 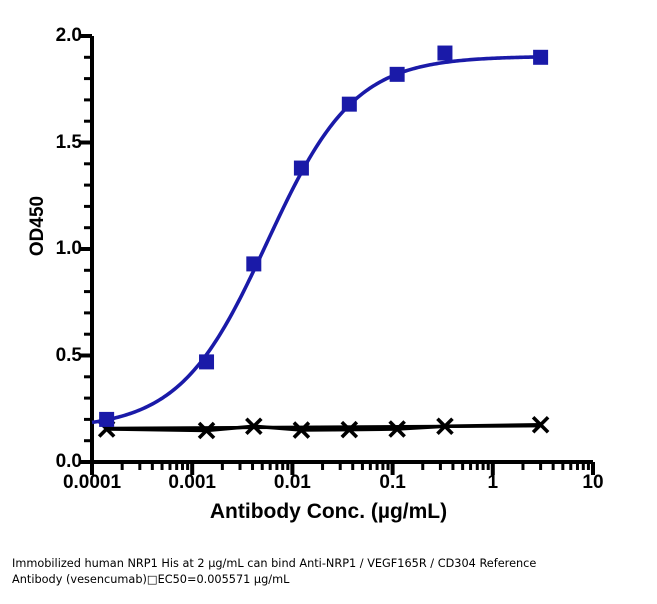 What do you see at coordinates (392, 482) in the screenshot?
I see `x-tick-label: 0.1` at bounding box center [392, 482].